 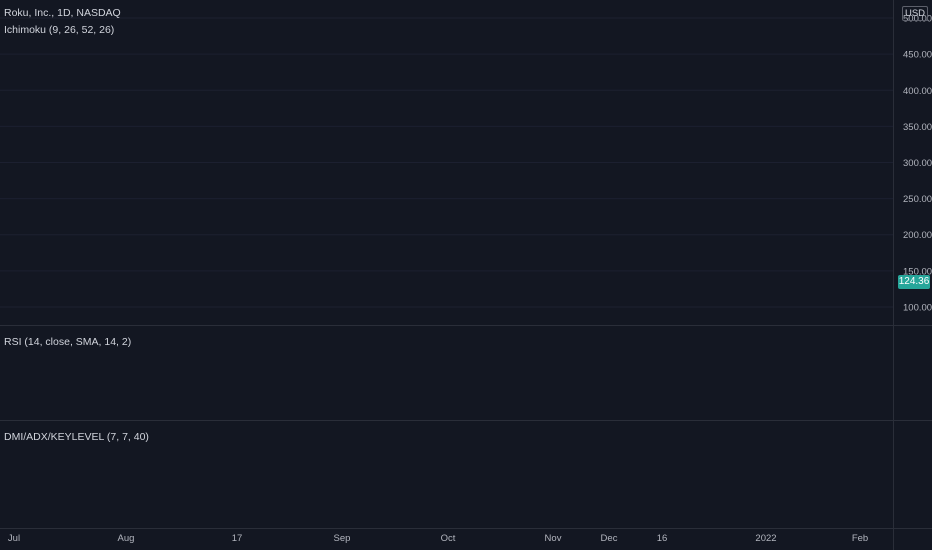 I want to click on currency-selector: USD, so click(x=915, y=13).